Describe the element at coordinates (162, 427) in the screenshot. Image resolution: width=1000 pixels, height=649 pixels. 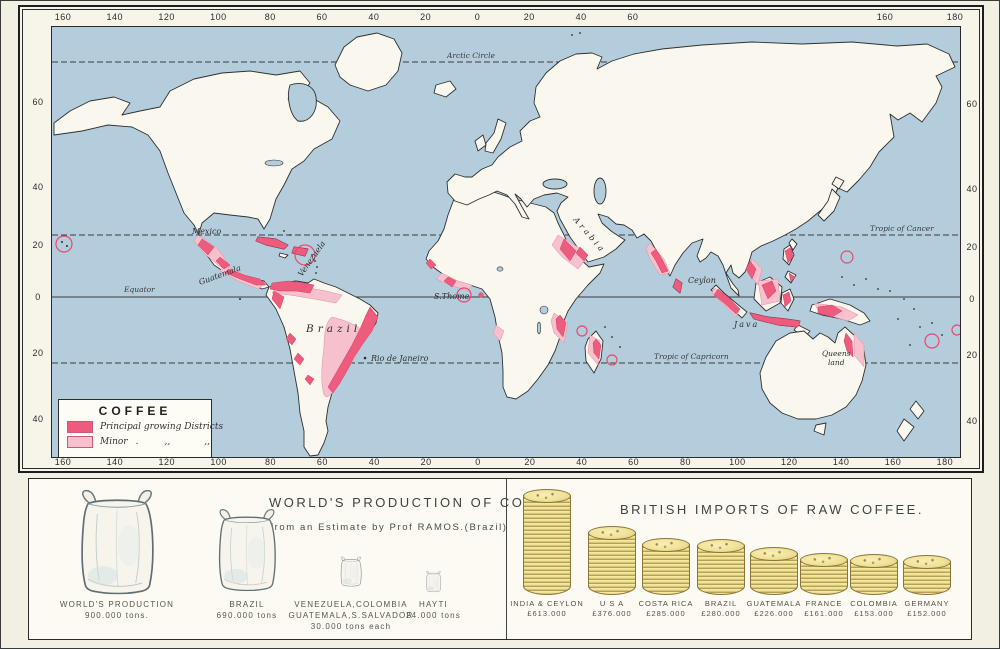
I see `principal-district-label: Principal growing Districts` at that location.